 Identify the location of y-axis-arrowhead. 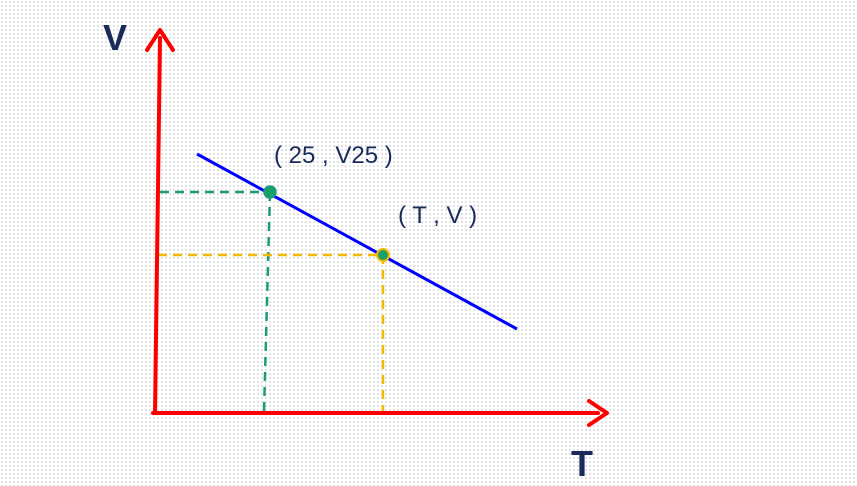
(160, 40).